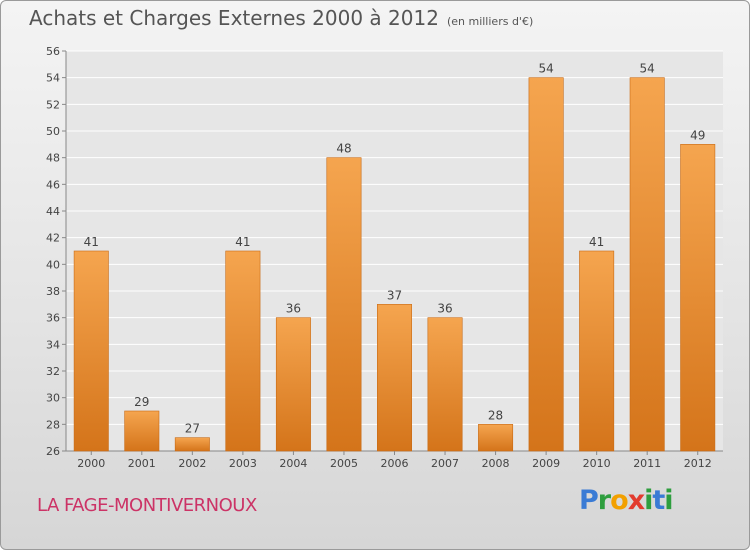  I want to click on data-label: 29, so click(141, 402).